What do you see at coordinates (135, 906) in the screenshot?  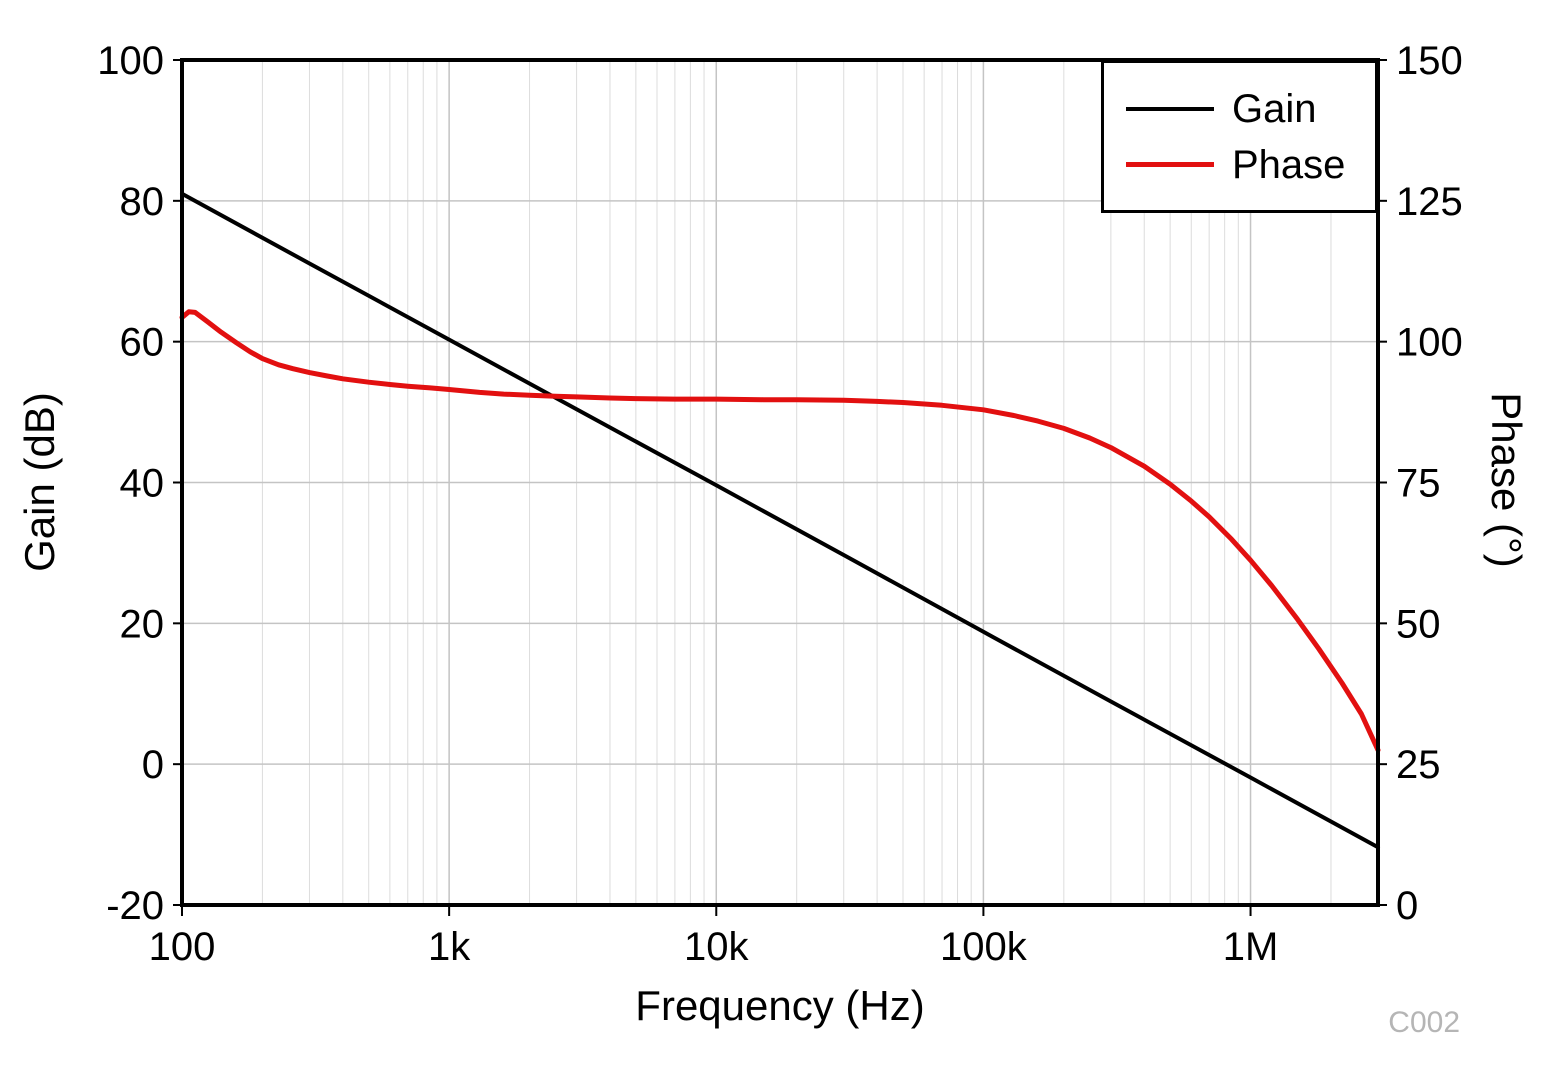 I see `left-y-tick-label: -20` at bounding box center [135, 906].